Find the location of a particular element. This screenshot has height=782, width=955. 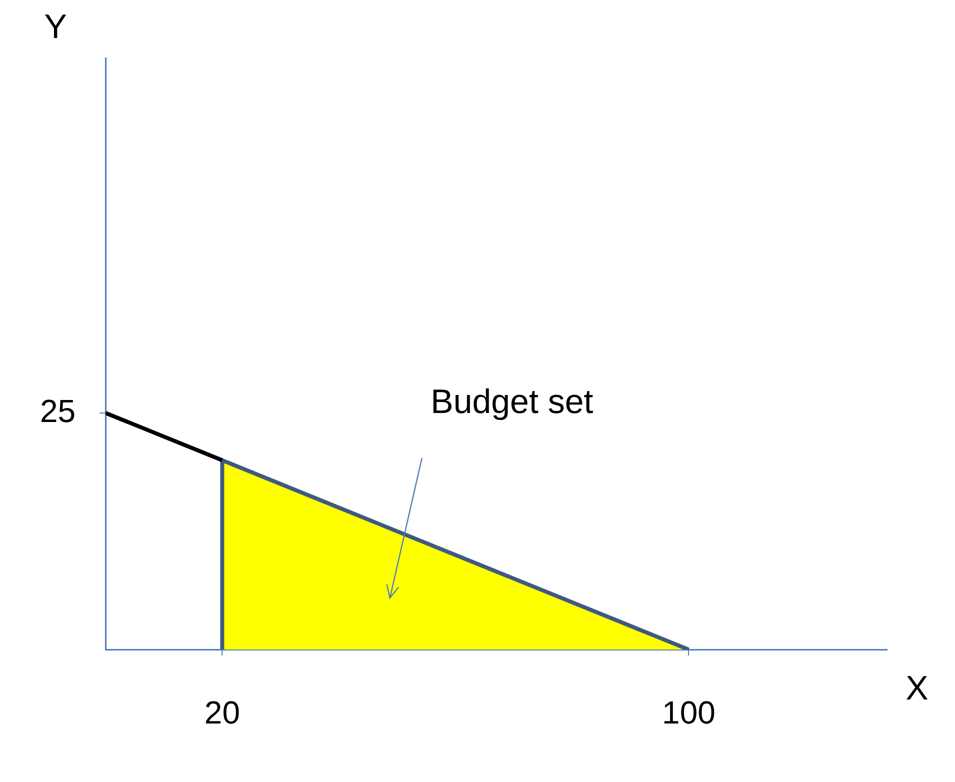

x-tick-label: 100 is located at coordinates (689, 712).